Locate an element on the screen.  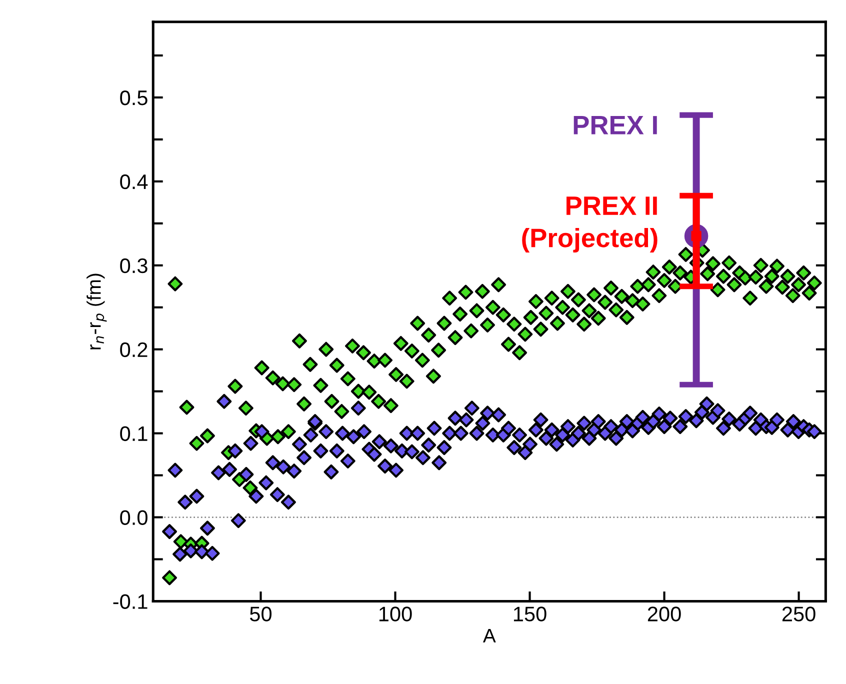
y-tick-label: 0.5 is located at coordinates (134, 98).